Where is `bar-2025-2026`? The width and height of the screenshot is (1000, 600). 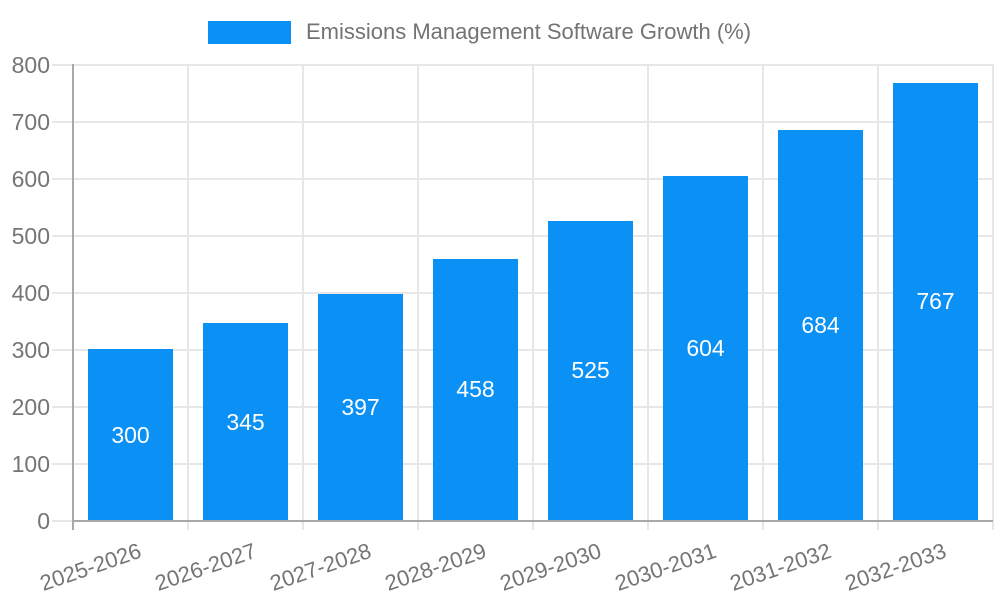 bar-2025-2026 is located at coordinates (130, 434).